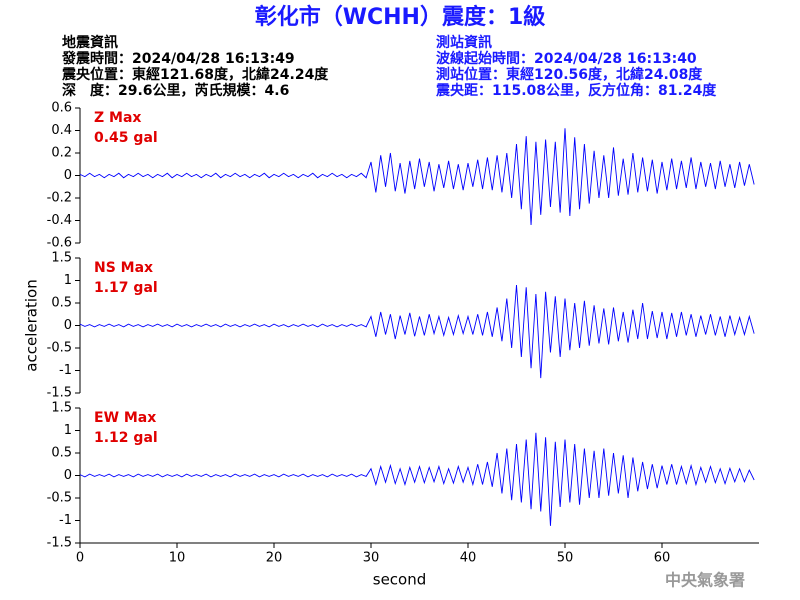  Describe the element at coordinates (464, 42) in the screenshot. I see `info-right: 測站資訊` at that location.